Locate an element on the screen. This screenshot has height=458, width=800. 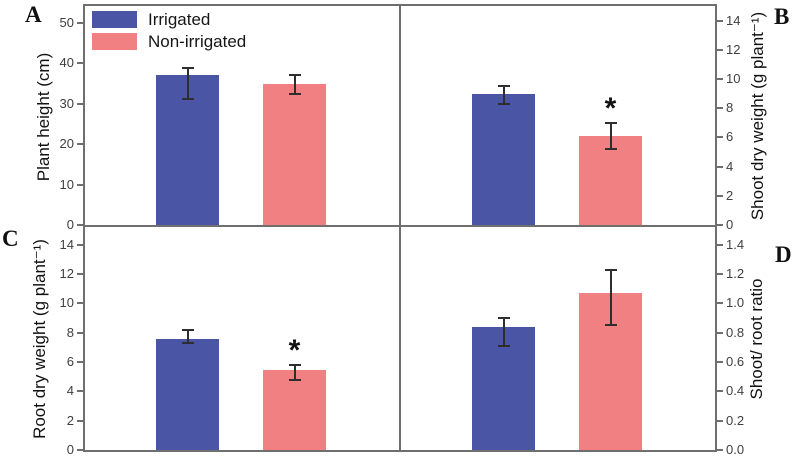
legend-label-non-irrigated: Non-irrigated is located at coordinates (197, 41).